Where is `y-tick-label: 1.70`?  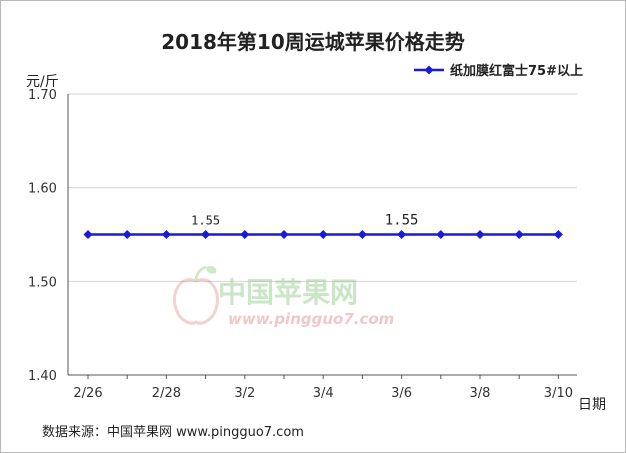
y-tick-label: 1.70 is located at coordinates (42, 95).